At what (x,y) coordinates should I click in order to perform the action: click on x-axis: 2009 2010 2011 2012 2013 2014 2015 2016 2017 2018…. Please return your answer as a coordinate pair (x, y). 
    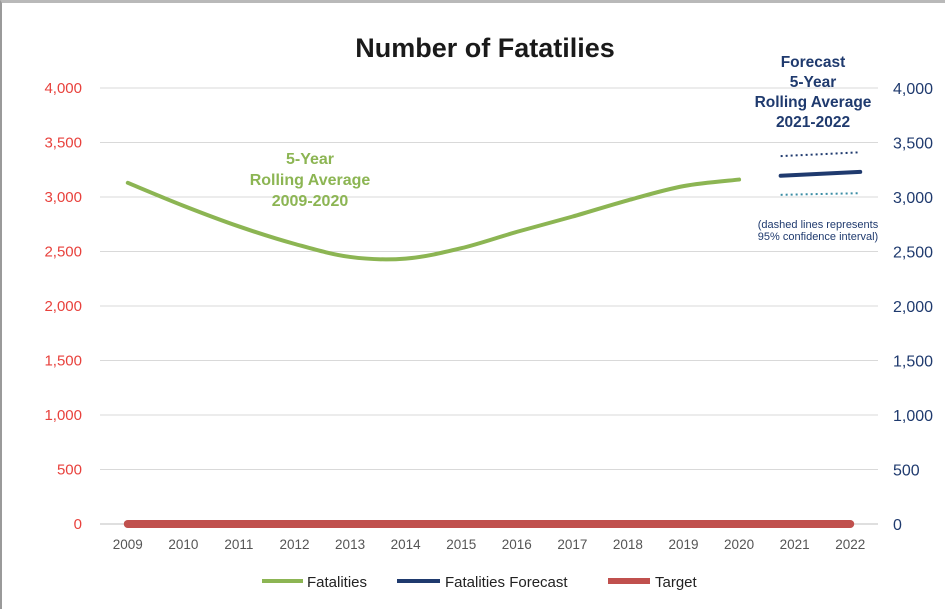
    Looking at the image, I should click on (489, 544).